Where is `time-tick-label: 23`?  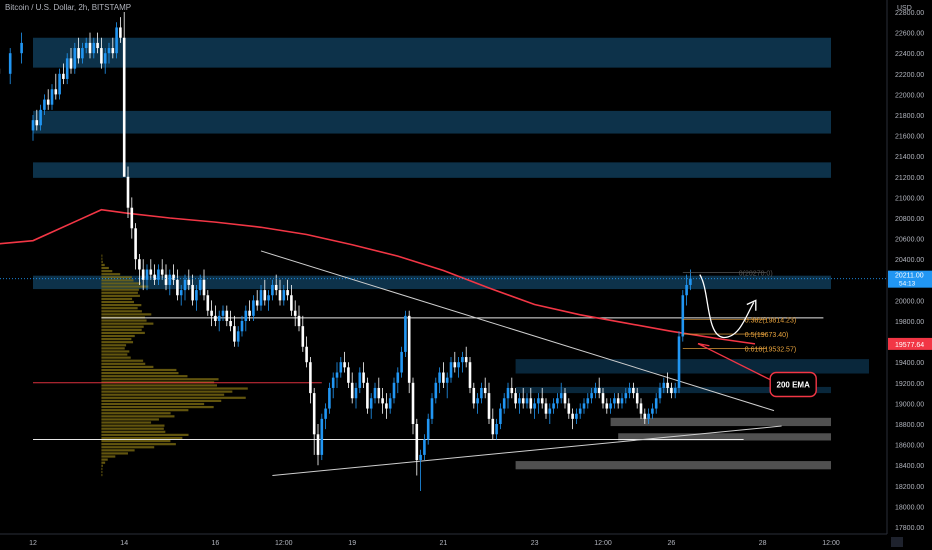 time-tick-label: 23 is located at coordinates (535, 543).